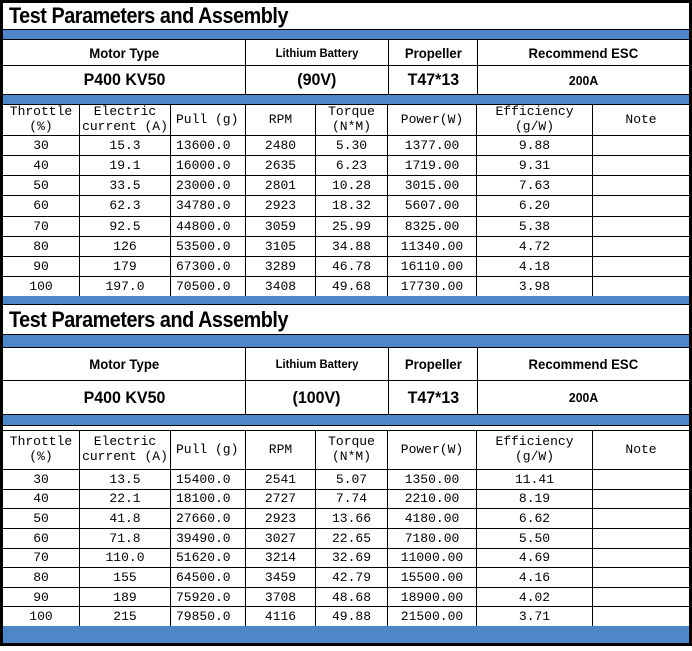  I want to click on motor-type-header: Motor Type, so click(124, 52).